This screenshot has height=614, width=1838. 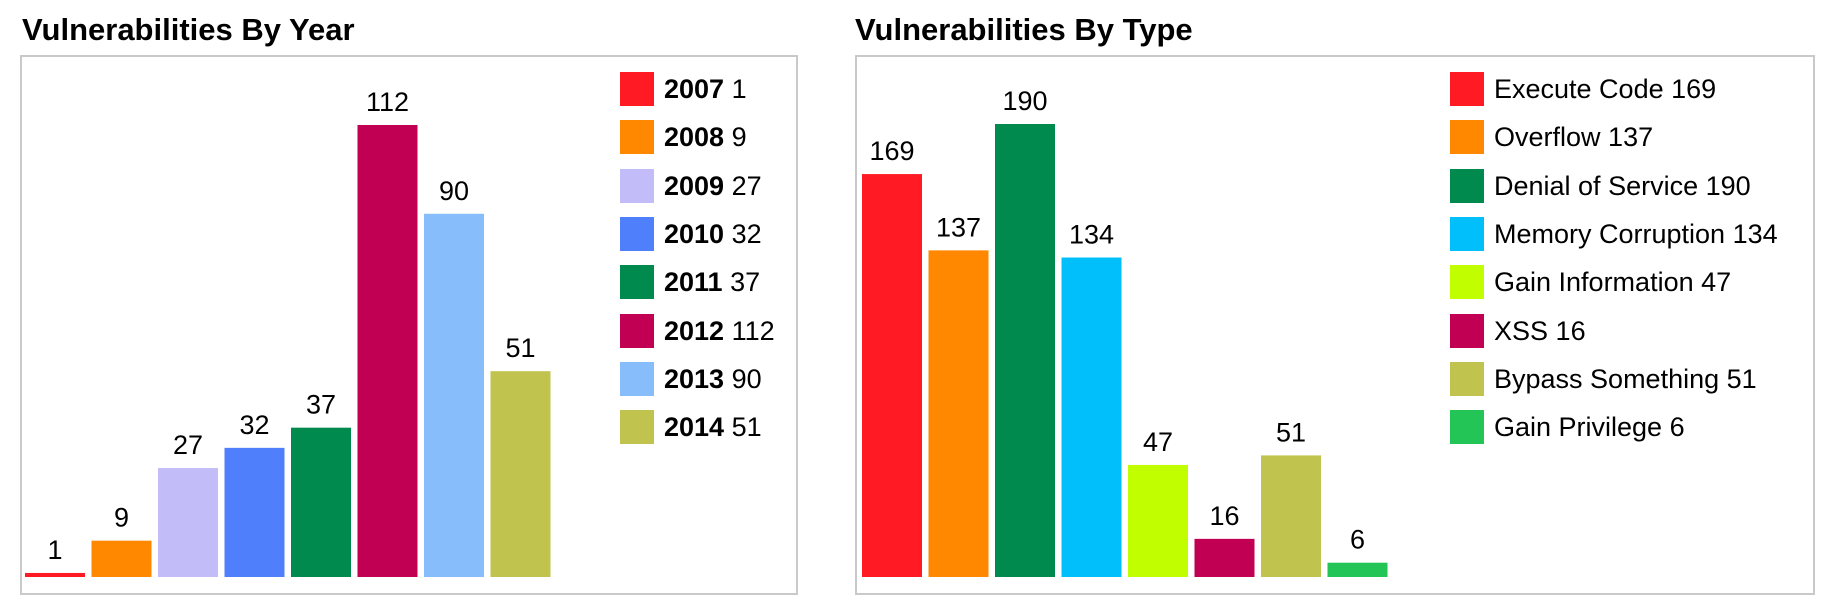 What do you see at coordinates (694, 89) in the screenshot?
I see `legend-category: 2007` at bounding box center [694, 89].